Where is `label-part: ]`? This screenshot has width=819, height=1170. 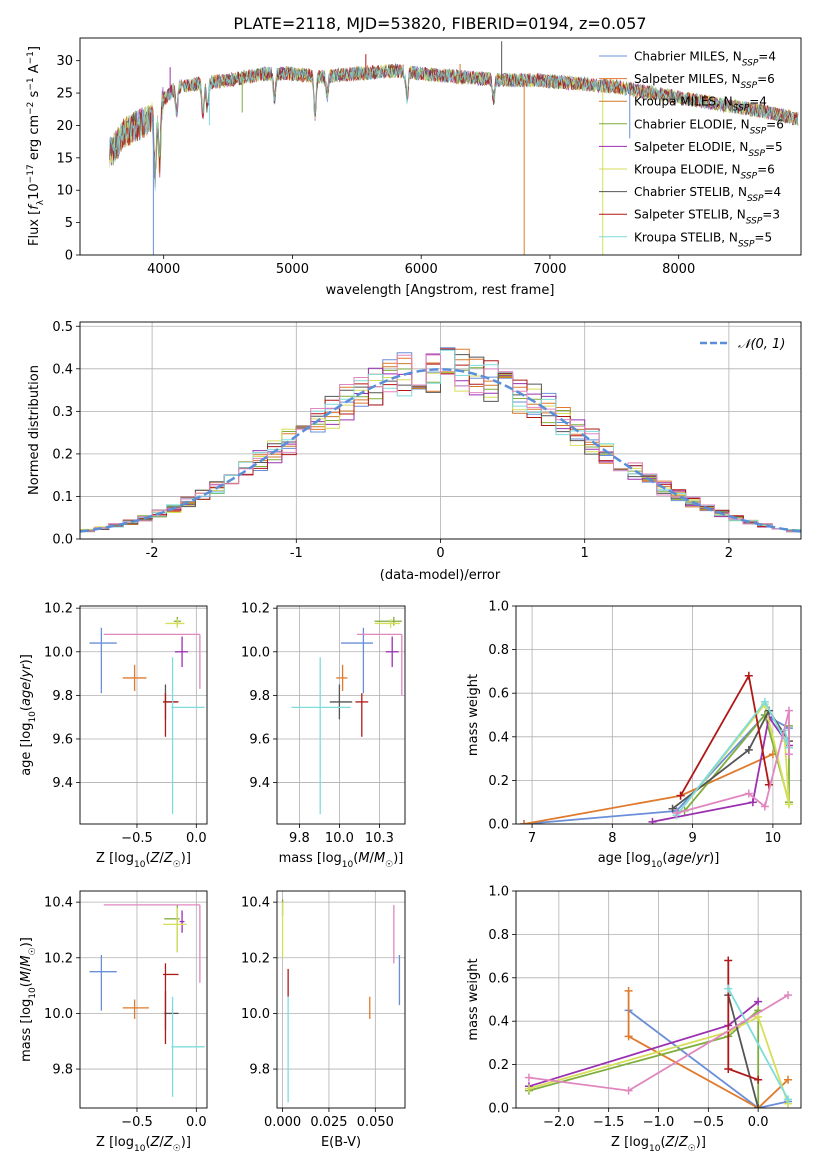 label-part: ] is located at coordinates (34, 48).